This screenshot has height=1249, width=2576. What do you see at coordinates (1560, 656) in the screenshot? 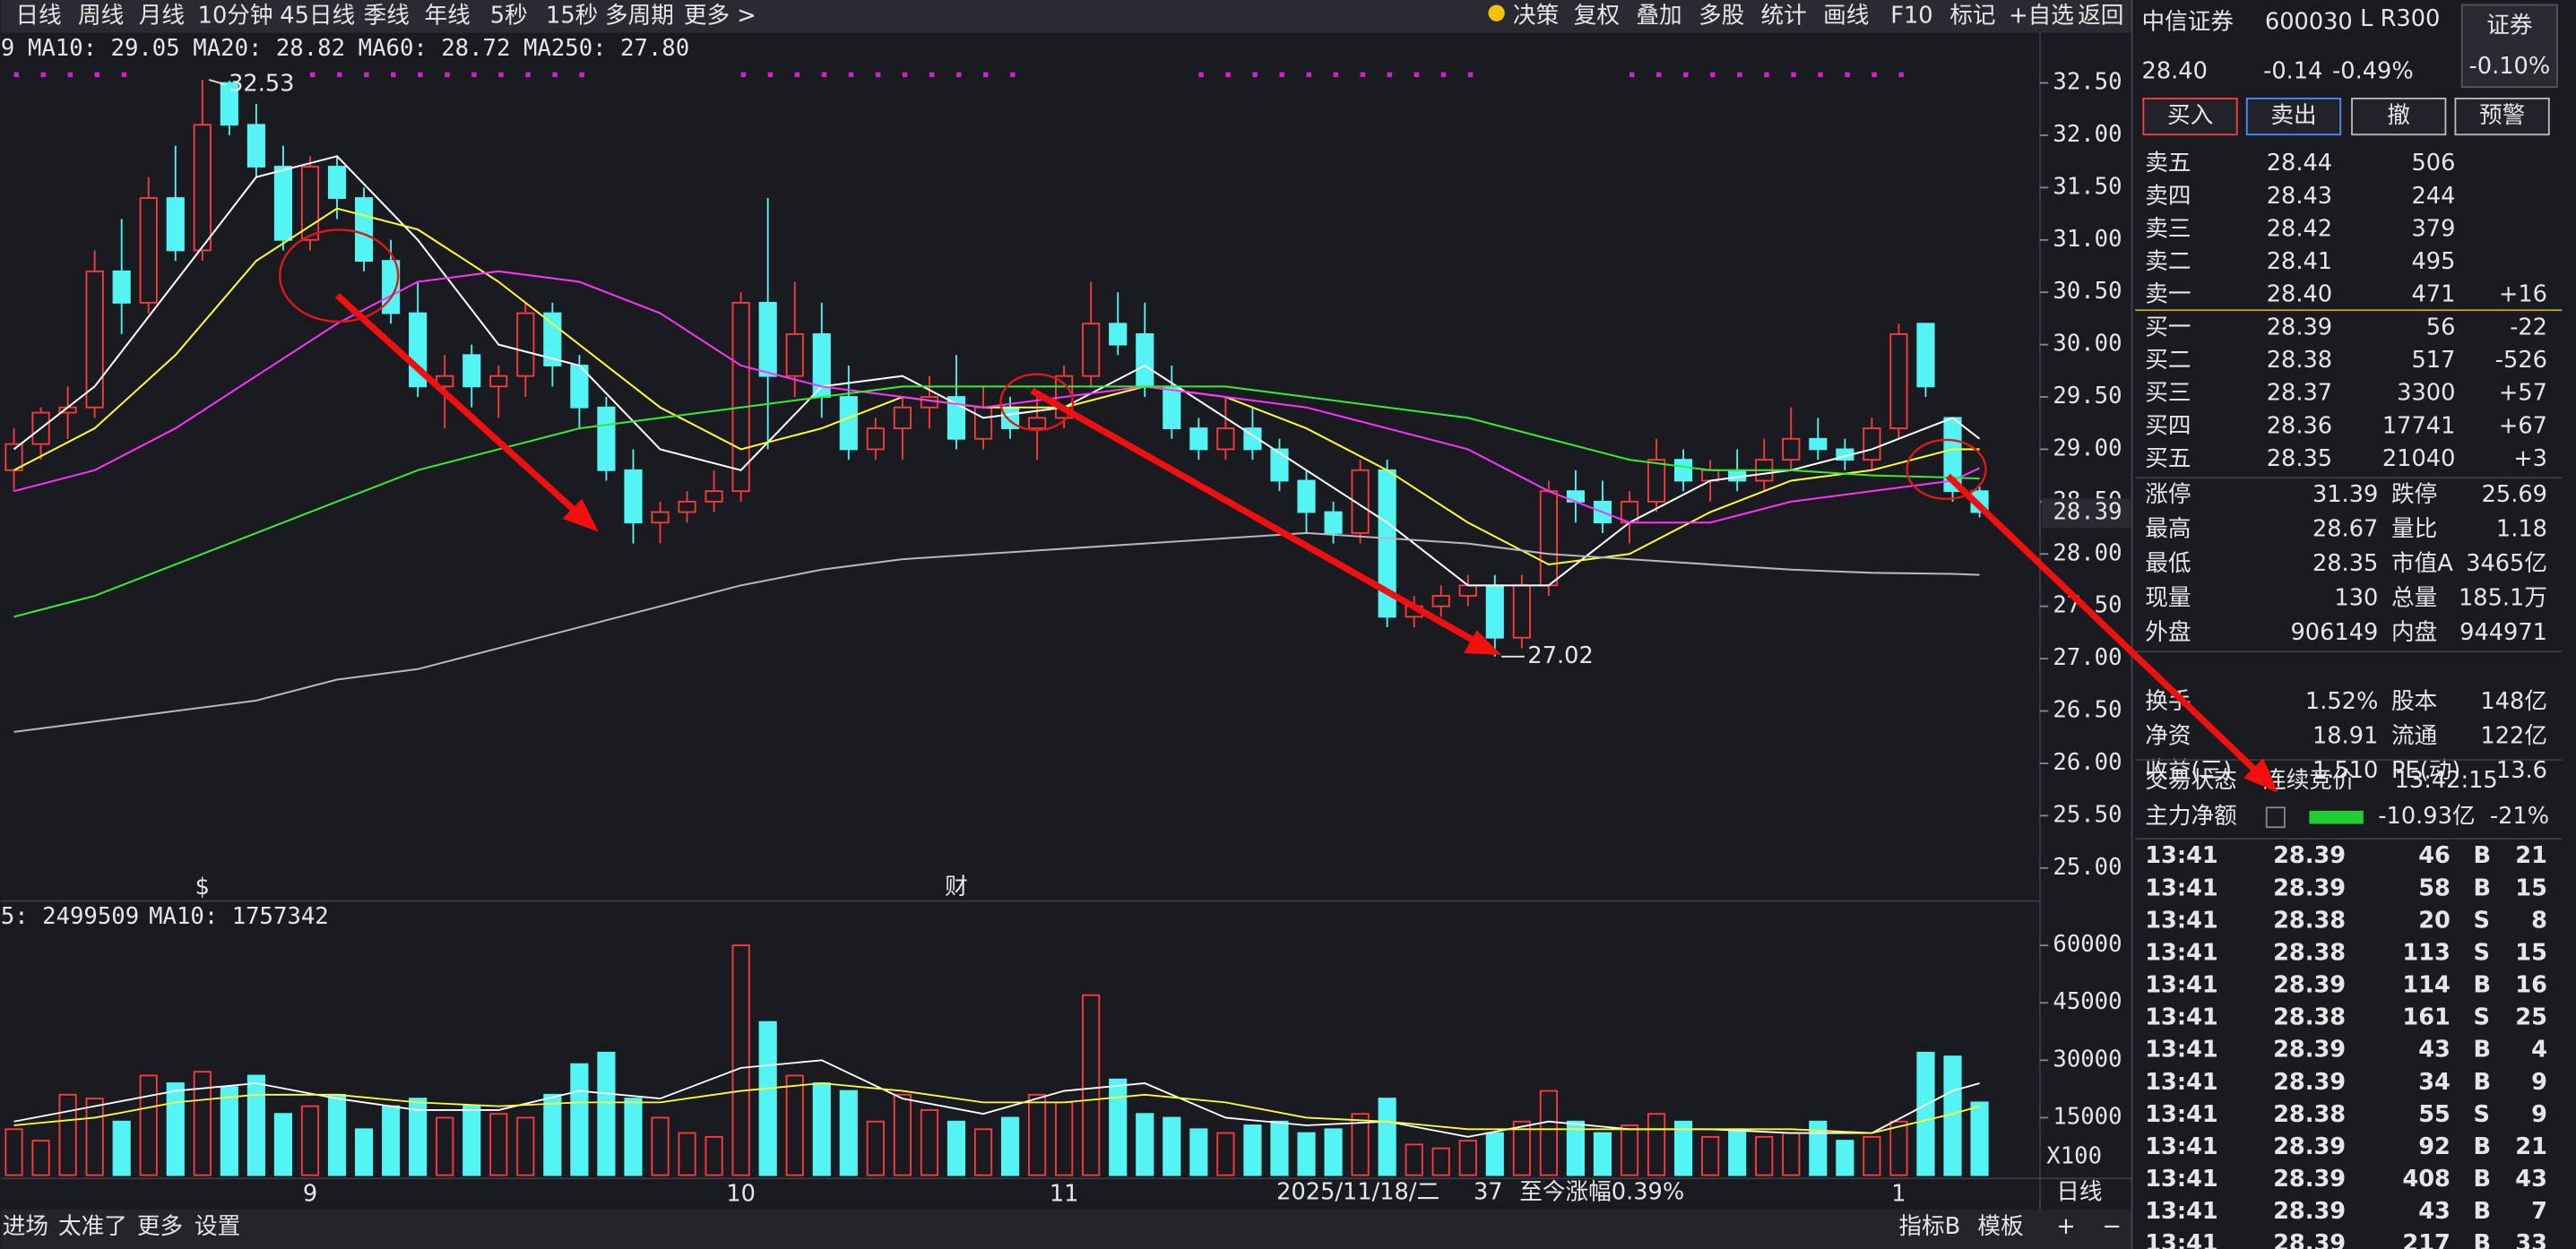
I see `low-label: 27.02` at bounding box center [1560, 656].